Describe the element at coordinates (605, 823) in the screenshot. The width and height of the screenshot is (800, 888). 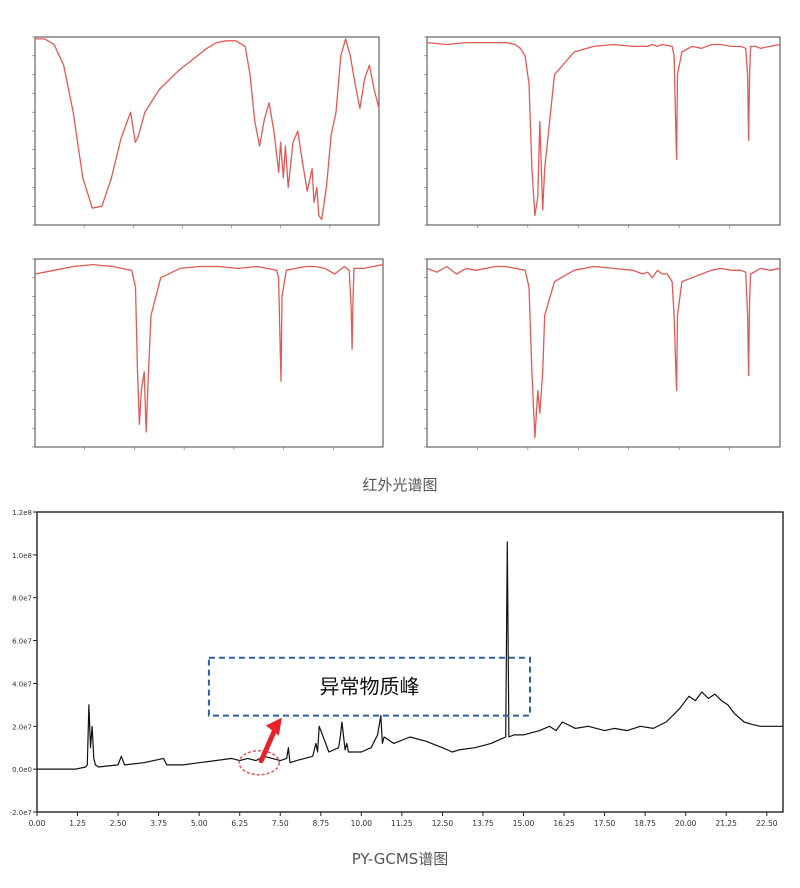
I see `gcms-x-tick-label: 17.50` at that location.